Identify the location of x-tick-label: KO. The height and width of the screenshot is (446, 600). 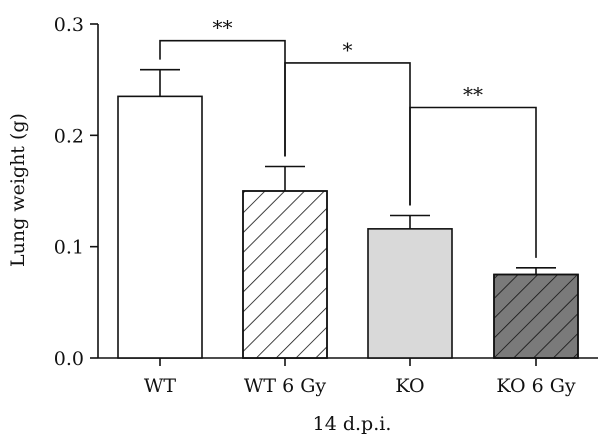
(409, 386).